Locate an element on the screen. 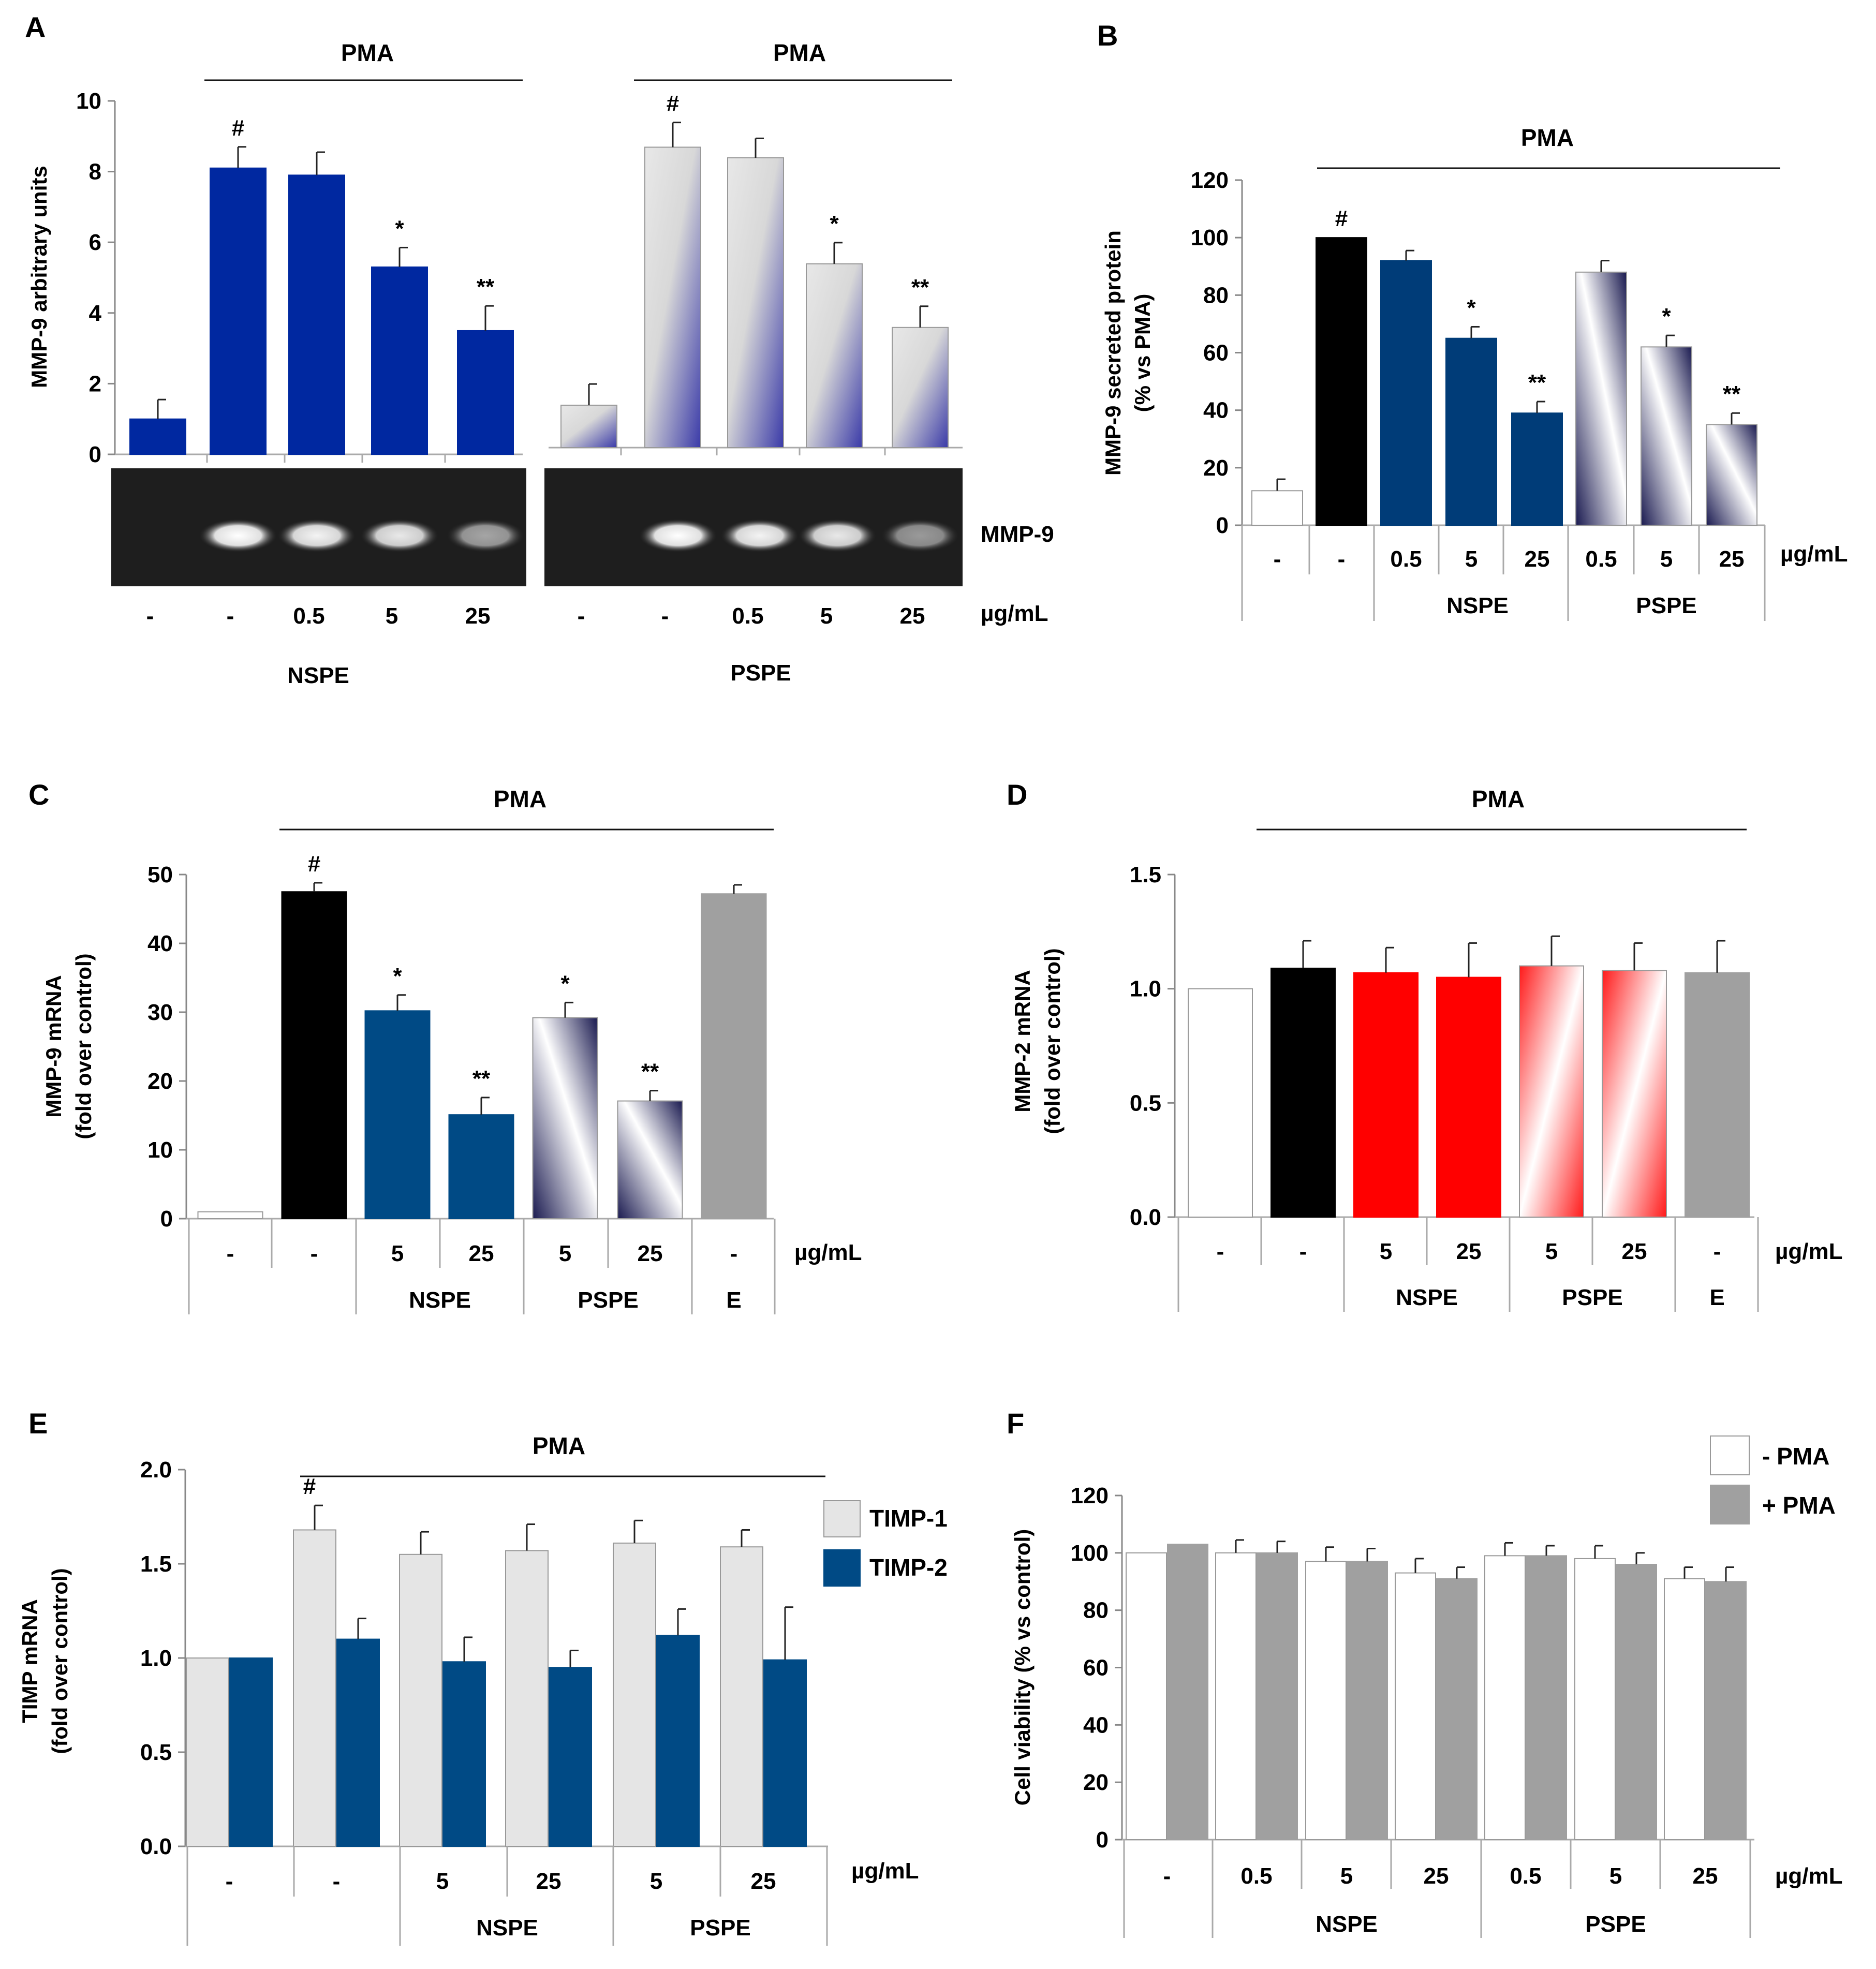 The image size is (1876, 1969). panel-f-y-title: Cell viability (% vs control) is located at coordinates (1022, 1667).